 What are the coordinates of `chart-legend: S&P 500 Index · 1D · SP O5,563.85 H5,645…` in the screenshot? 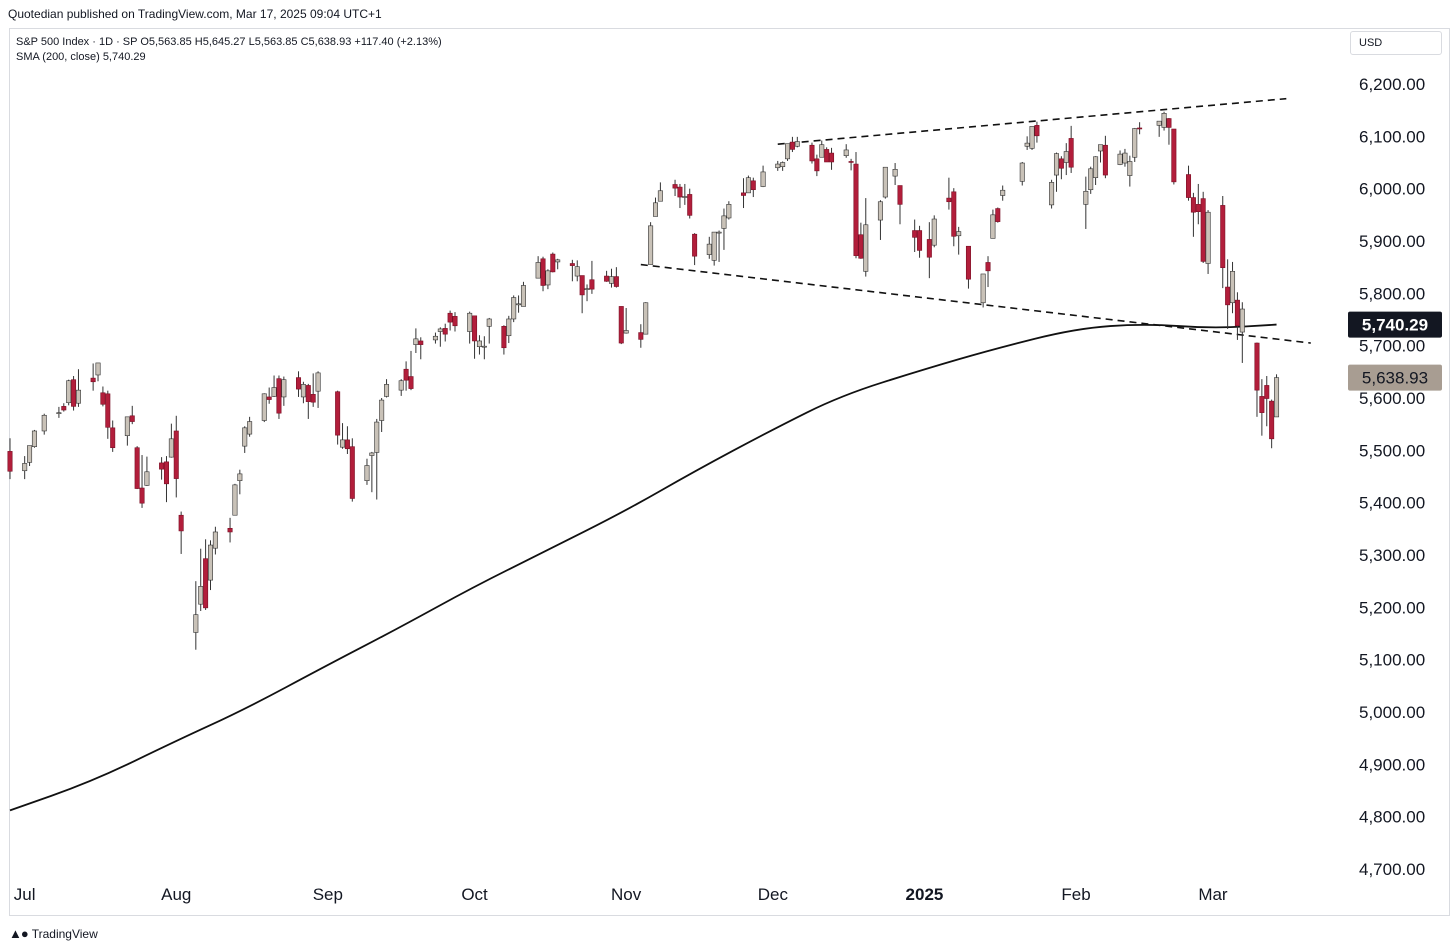 It's located at (229, 50).